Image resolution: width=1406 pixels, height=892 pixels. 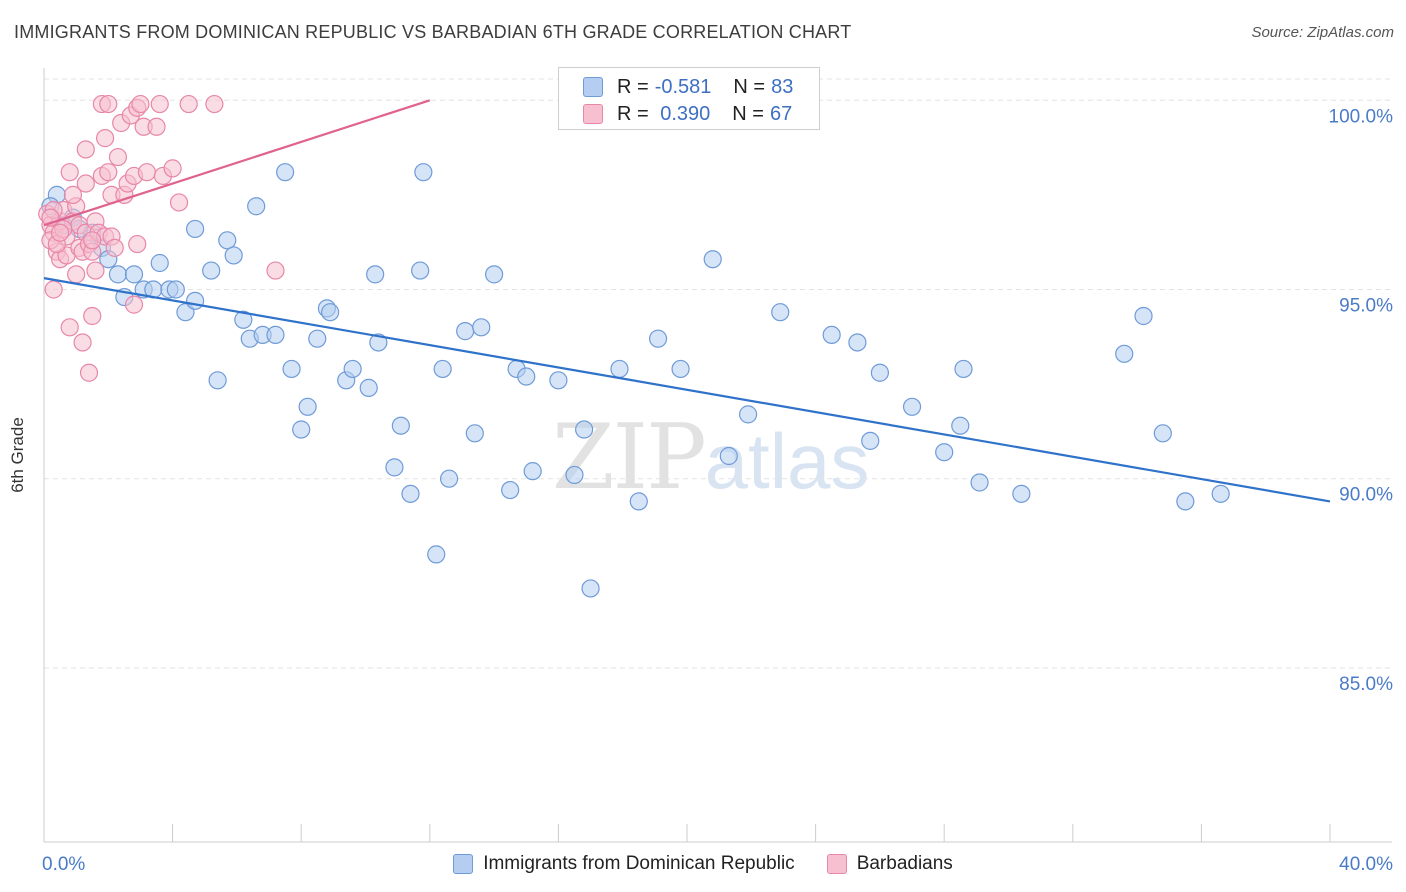 I want to click on legend-row-barbadian: R = 0.390 N = 67, so click(x=687, y=114).